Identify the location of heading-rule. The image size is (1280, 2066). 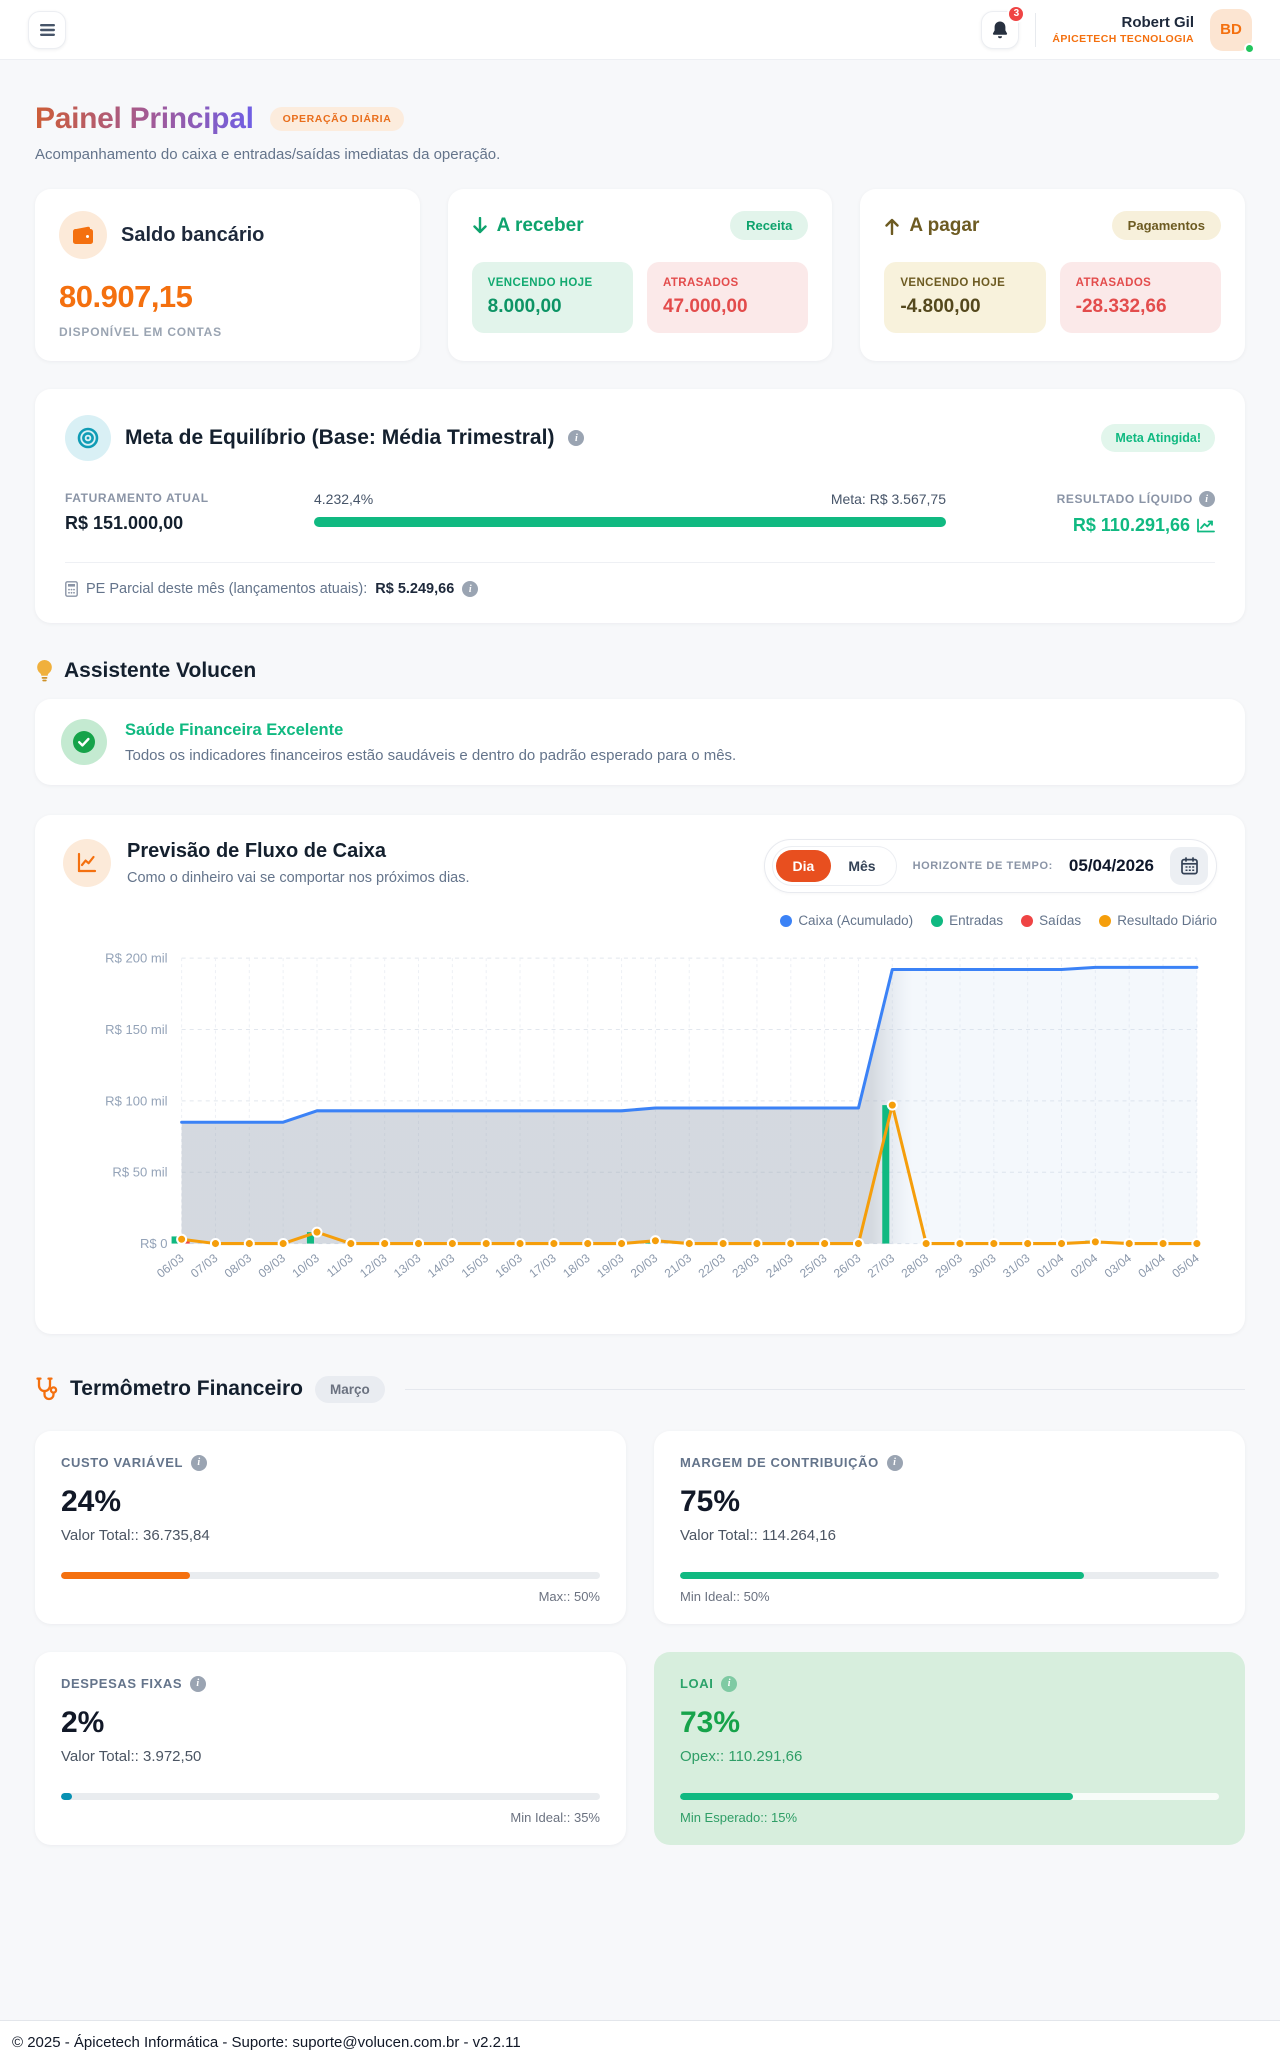
(824, 1389).